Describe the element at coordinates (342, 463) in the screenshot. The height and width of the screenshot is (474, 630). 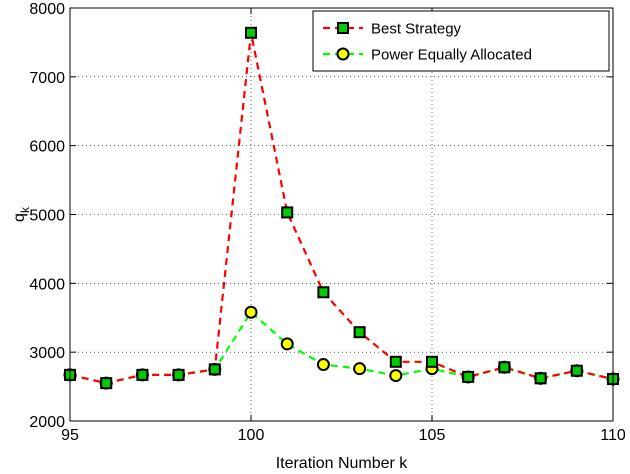
I see `x-axis-label: Iteration Number k` at that location.